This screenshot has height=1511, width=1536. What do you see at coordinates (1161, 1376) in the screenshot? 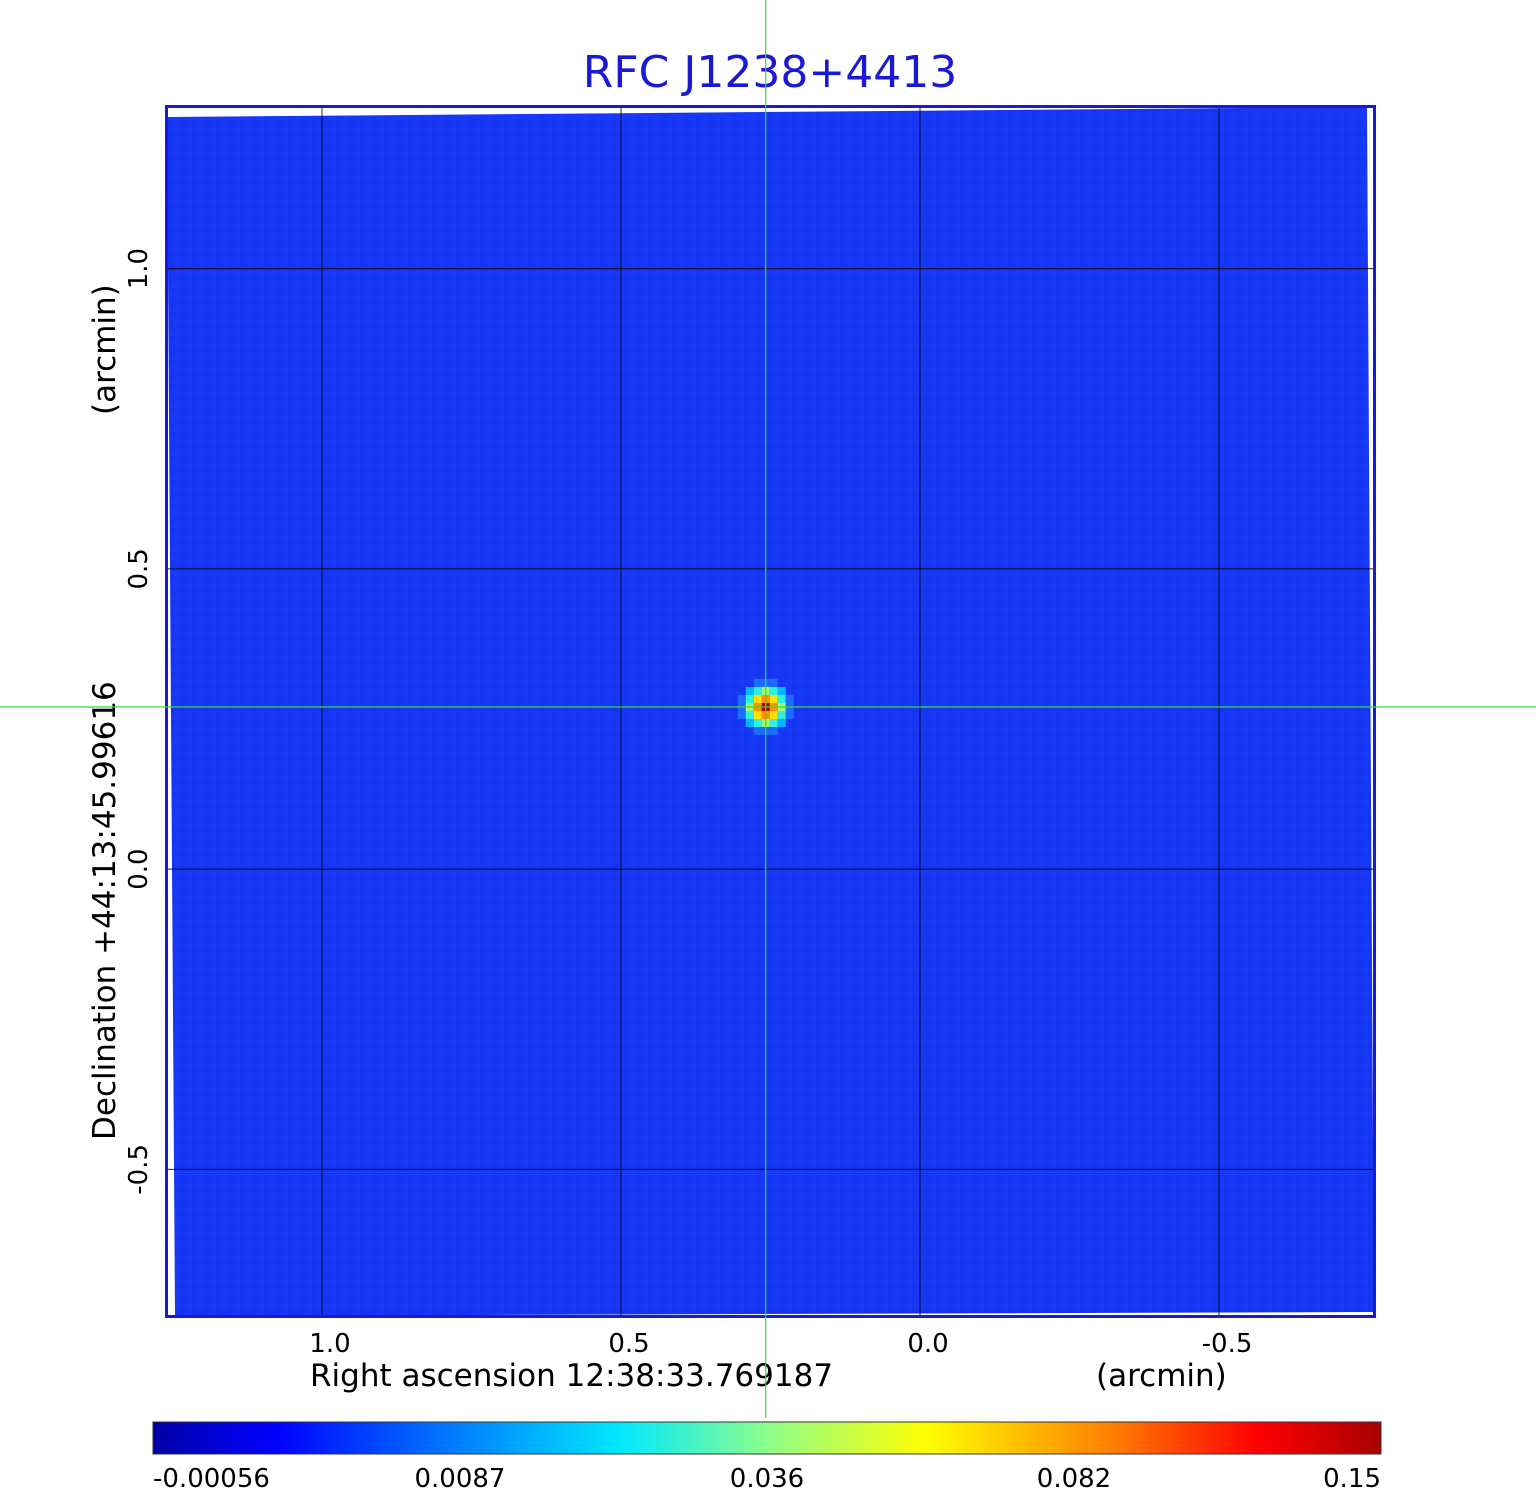
I see `x-axis-unit: (arcmin)` at bounding box center [1161, 1376].